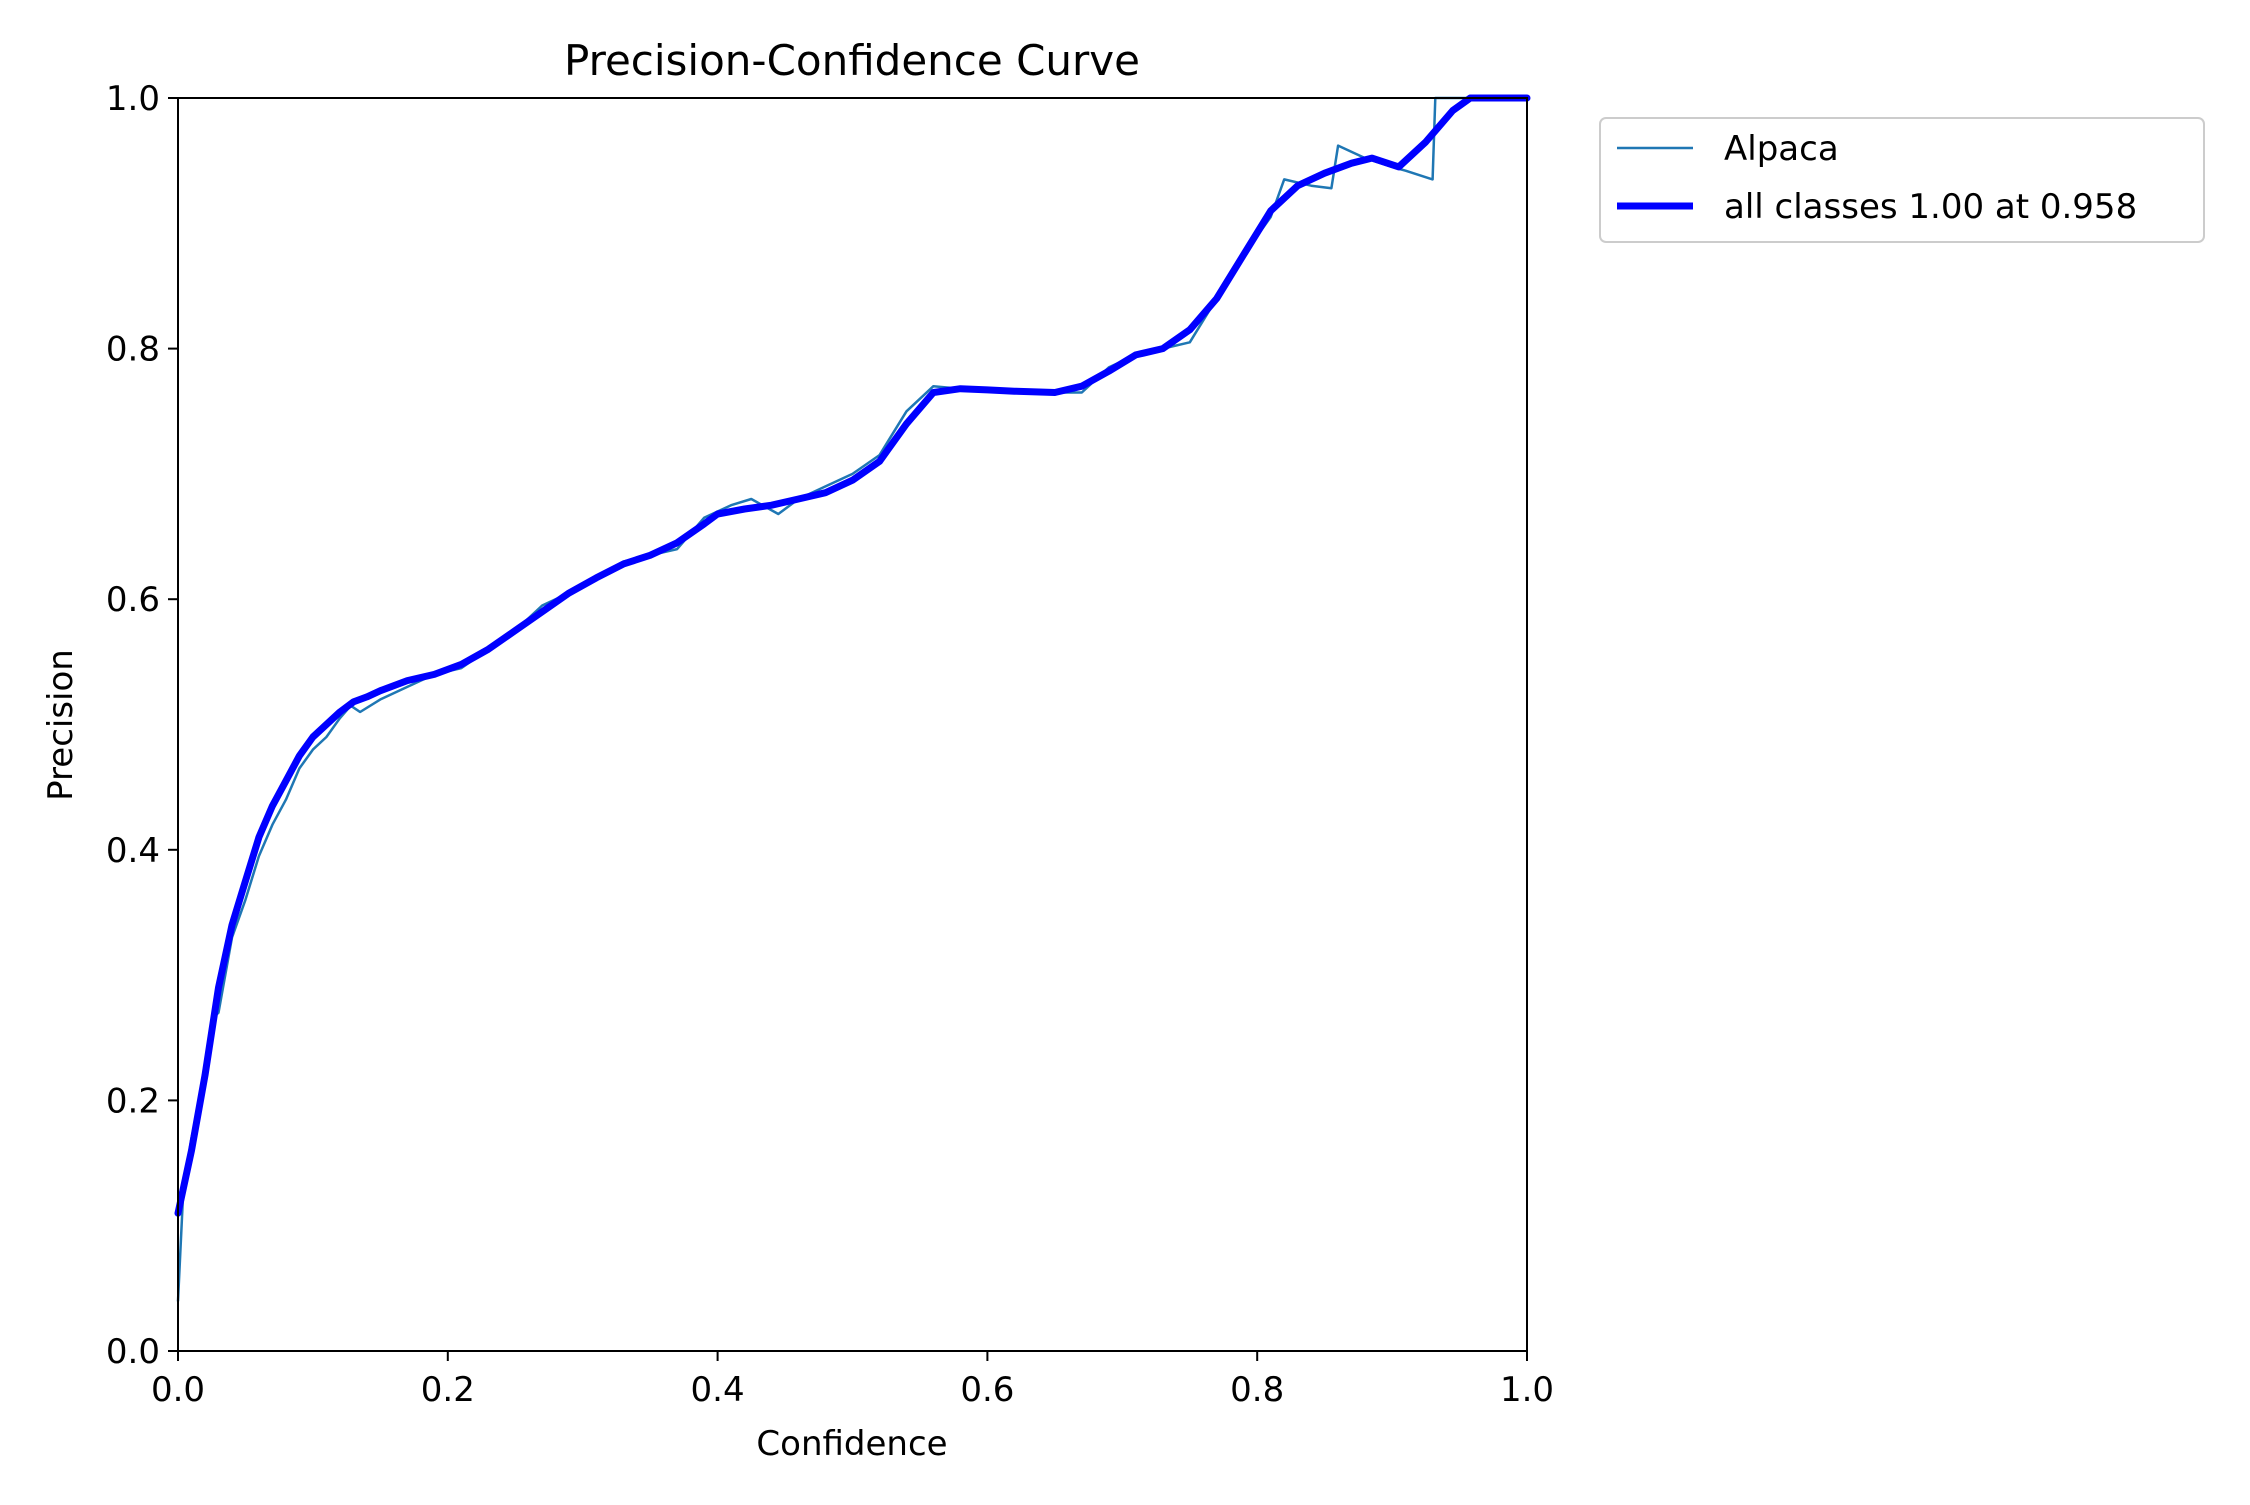 The image size is (2250, 1505). I want to click on y-axis-label: Precision, so click(61, 725).